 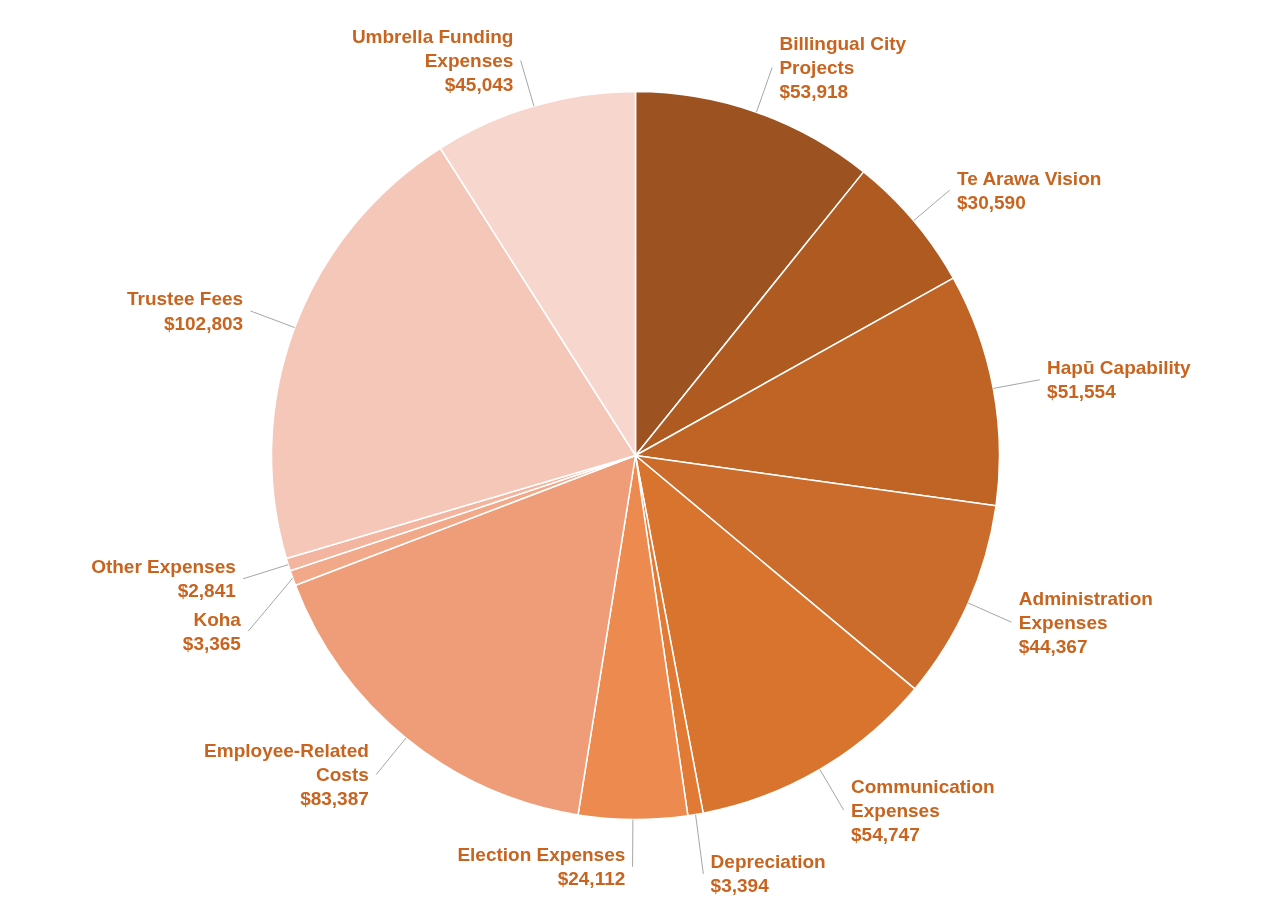 What do you see at coordinates (185, 299) in the screenshot?
I see `slice-label: Trustee Fees` at bounding box center [185, 299].